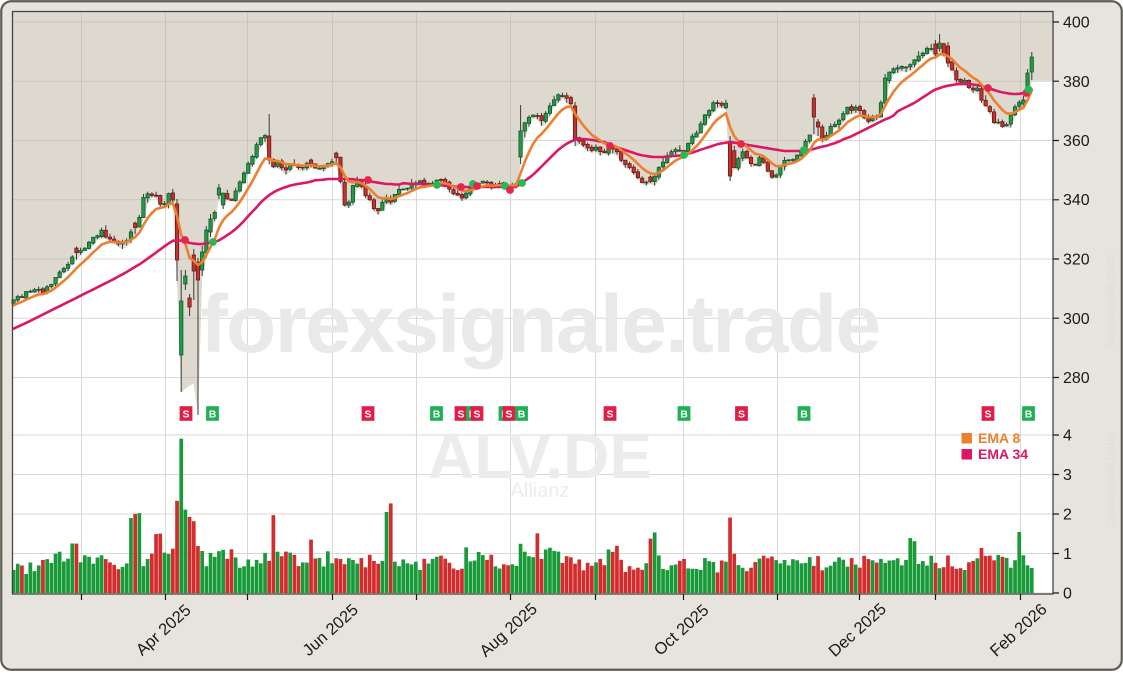 The width and height of the screenshot is (1123, 676). I want to click on svg-text: 360, so click(1076, 141).